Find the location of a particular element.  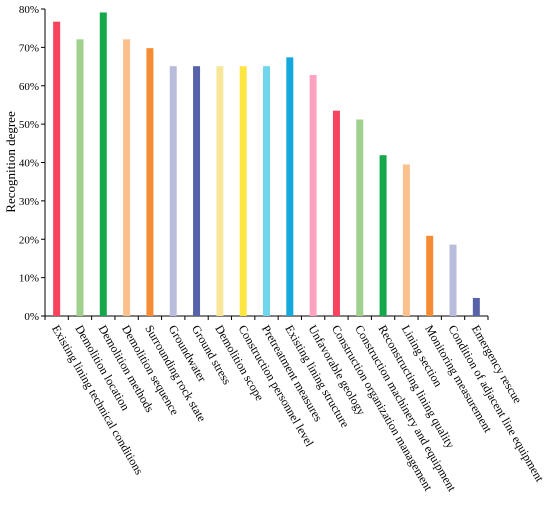

x-axis is located at coordinates (266, 317).